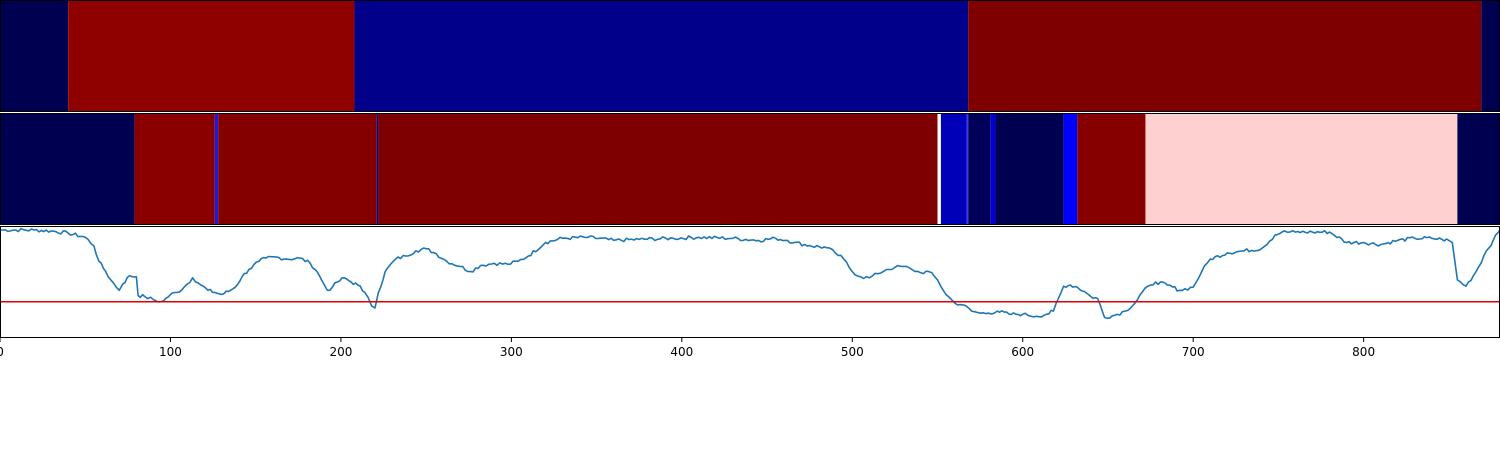 The height and width of the screenshot is (450, 1500). What do you see at coordinates (852, 352) in the screenshot?
I see `x-tick-label: 500` at bounding box center [852, 352].